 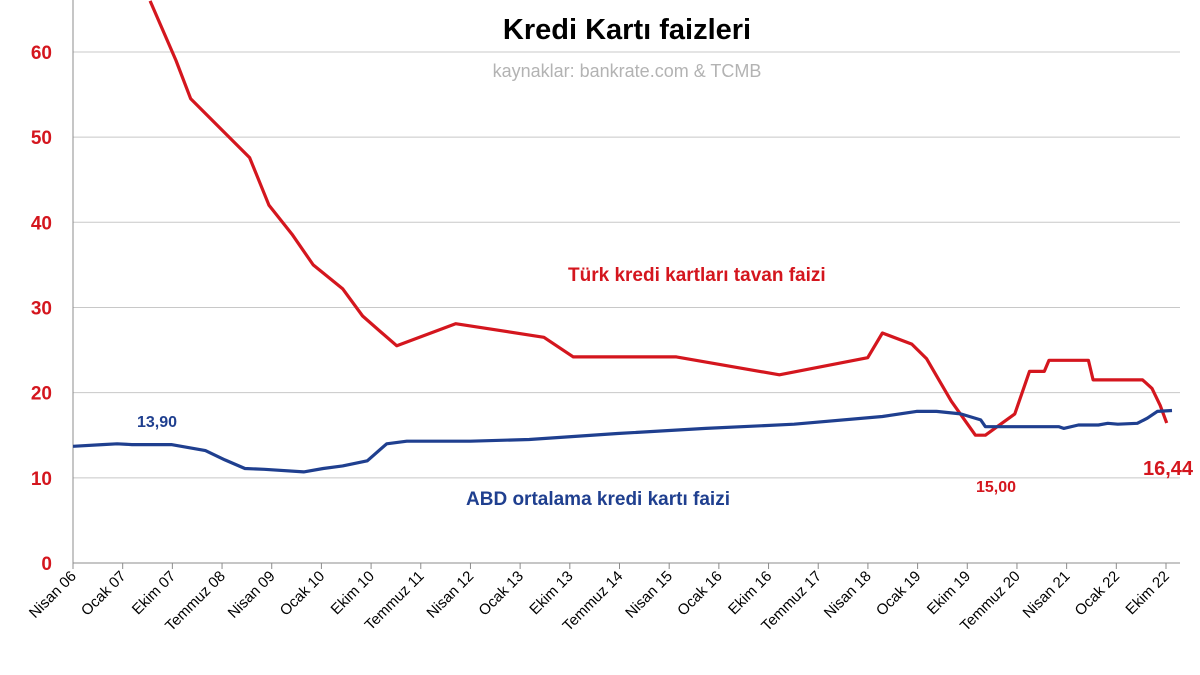 I want to click on x-tick-label: Nisan 15, so click(x=649, y=595).